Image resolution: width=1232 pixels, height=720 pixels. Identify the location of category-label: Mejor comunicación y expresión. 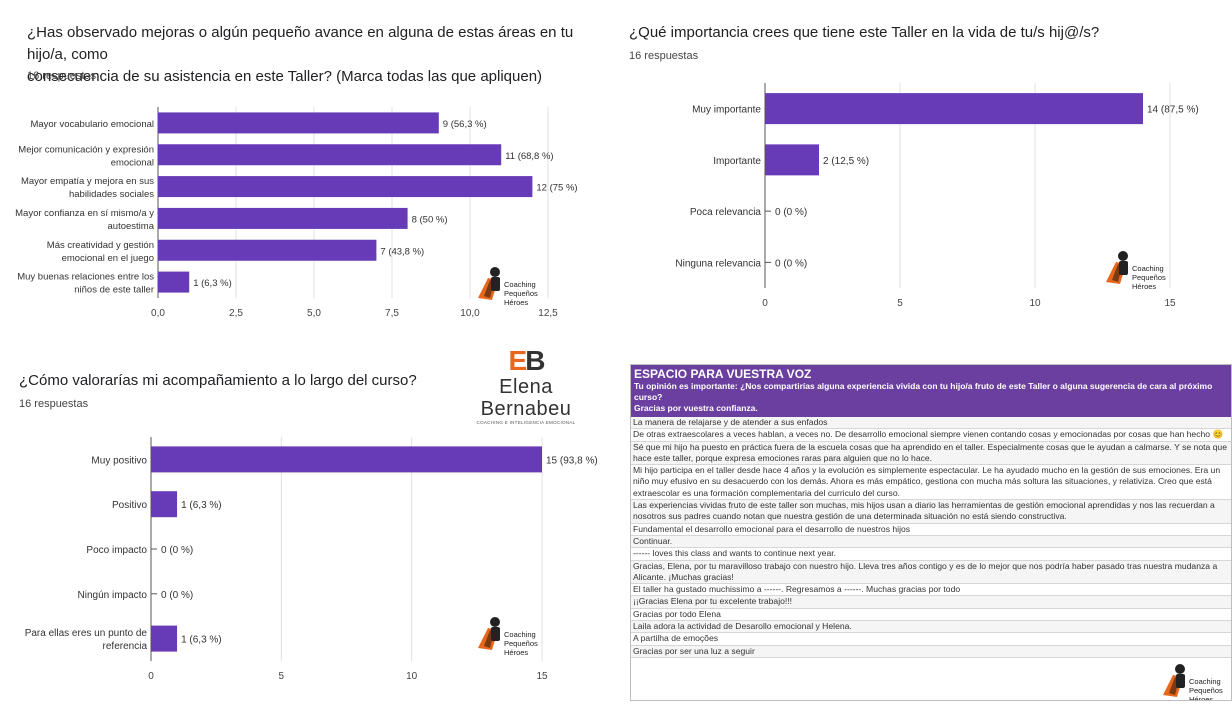
(86, 149).